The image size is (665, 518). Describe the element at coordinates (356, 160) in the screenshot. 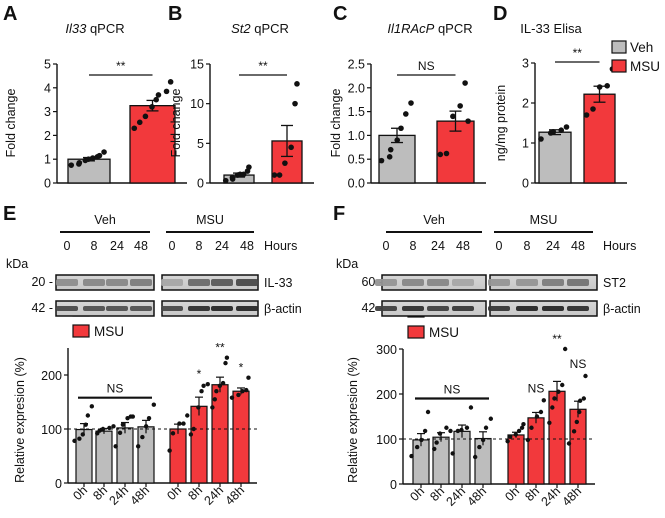

I see `y-tick-label: 0.5` at that location.